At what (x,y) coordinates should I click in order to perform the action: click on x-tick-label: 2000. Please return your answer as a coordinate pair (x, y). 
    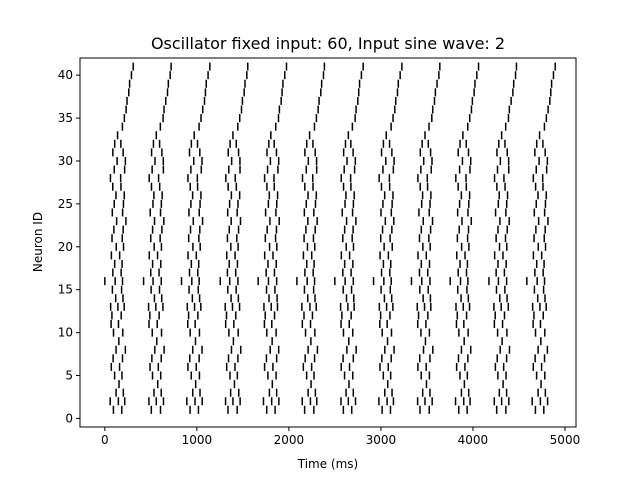
    Looking at the image, I should click on (289, 440).